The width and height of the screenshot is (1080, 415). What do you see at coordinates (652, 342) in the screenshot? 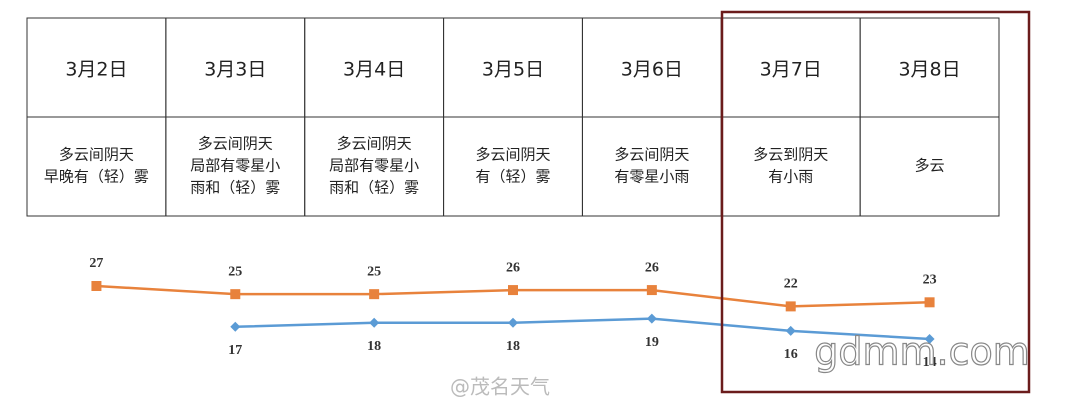
I see `value-label: 19` at bounding box center [652, 342].